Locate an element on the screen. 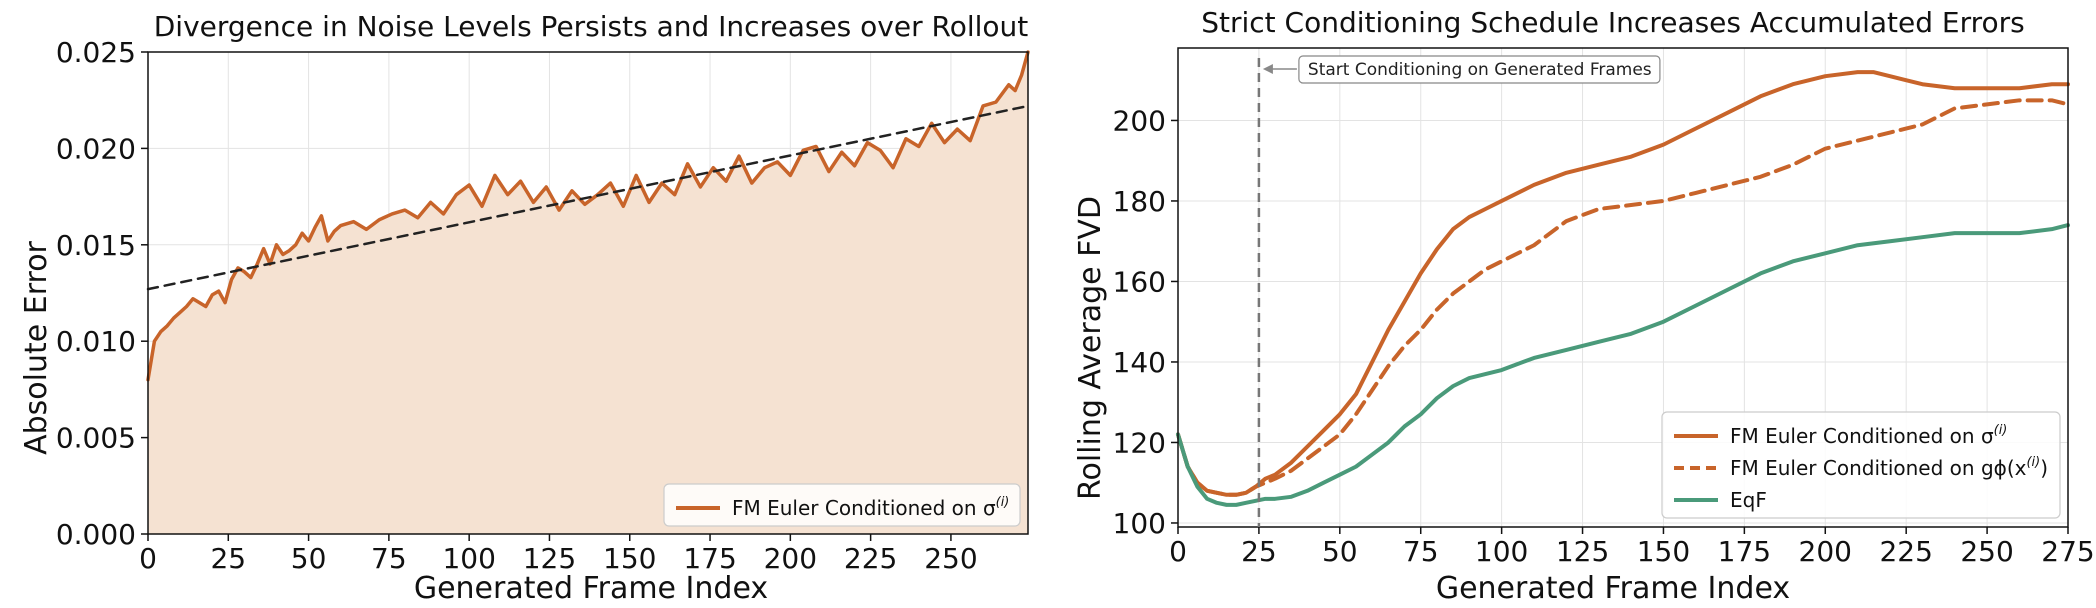  chart-left-xlabel: Generated Frame Index is located at coordinates (591, 588).